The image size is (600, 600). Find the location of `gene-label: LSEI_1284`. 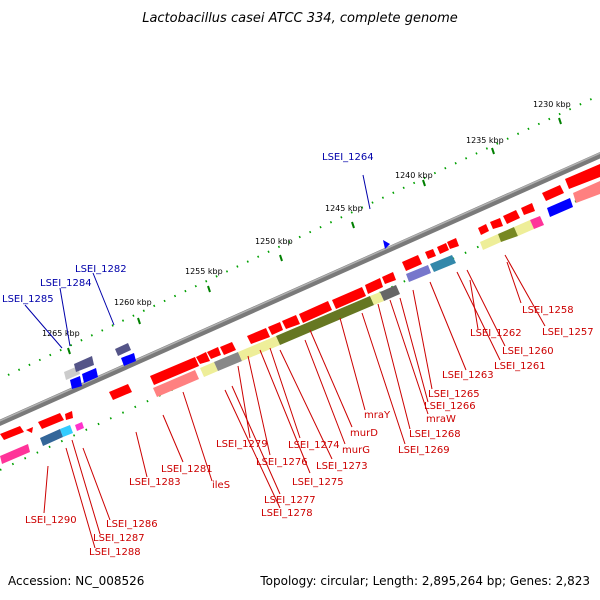

gene-label: LSEI_1284 is located at coordinates (66, 283).